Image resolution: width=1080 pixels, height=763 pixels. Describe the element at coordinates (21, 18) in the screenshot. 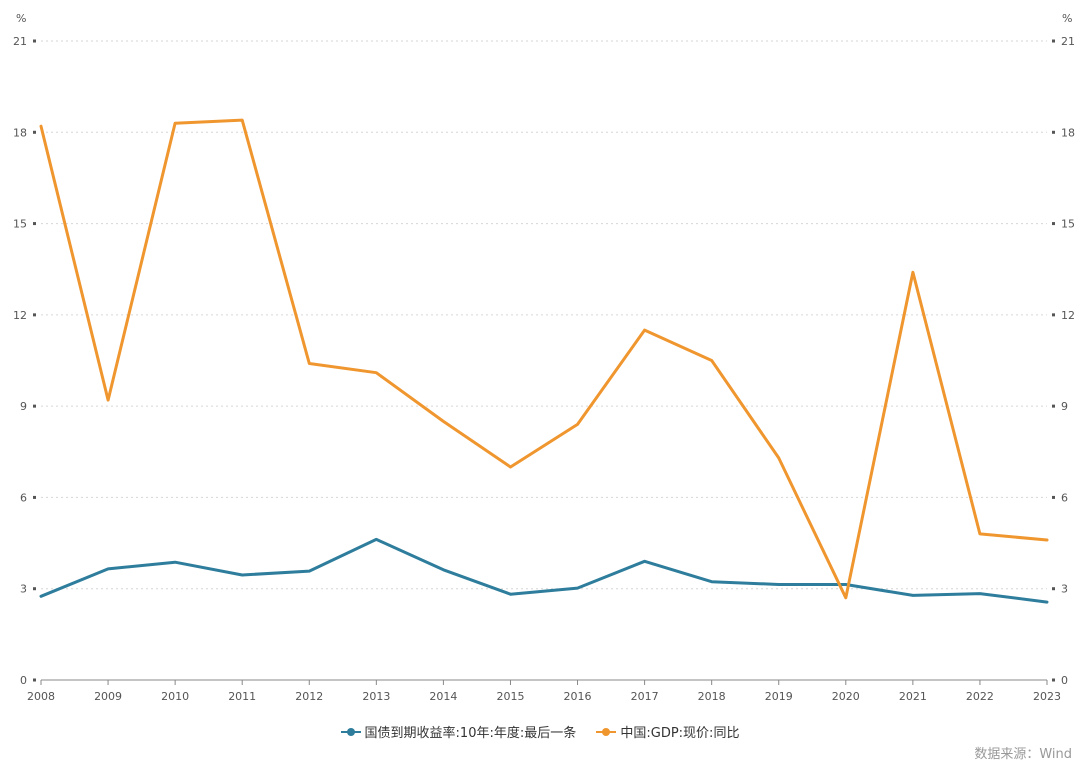

I see `y-unit-left: %` at that location.